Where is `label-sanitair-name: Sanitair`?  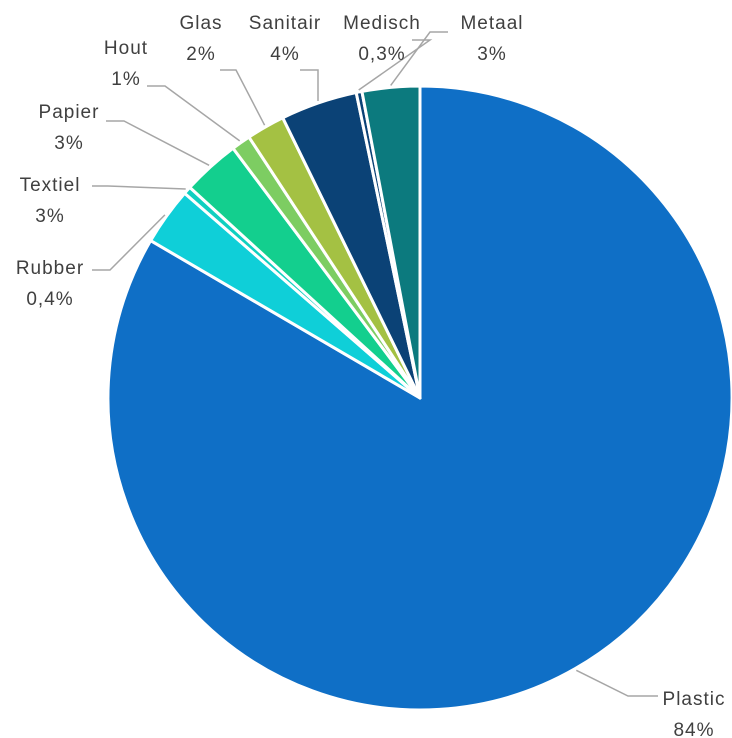 label-sanitair-name: Sanitair is located at coordinates (285, 23).